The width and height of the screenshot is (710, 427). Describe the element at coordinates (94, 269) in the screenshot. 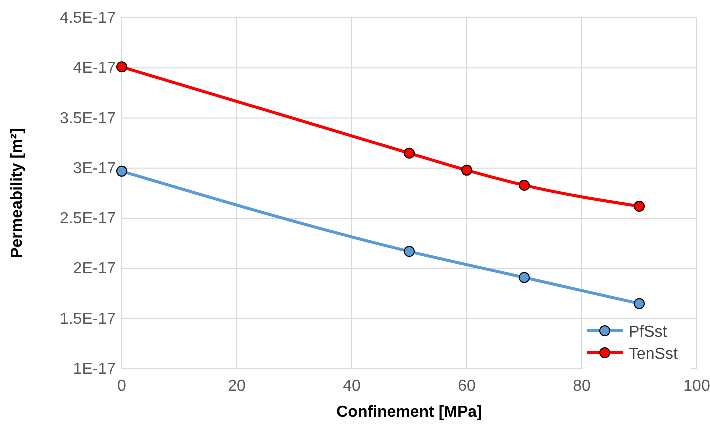

I see `y-tick-label: 2E-17` at that location.